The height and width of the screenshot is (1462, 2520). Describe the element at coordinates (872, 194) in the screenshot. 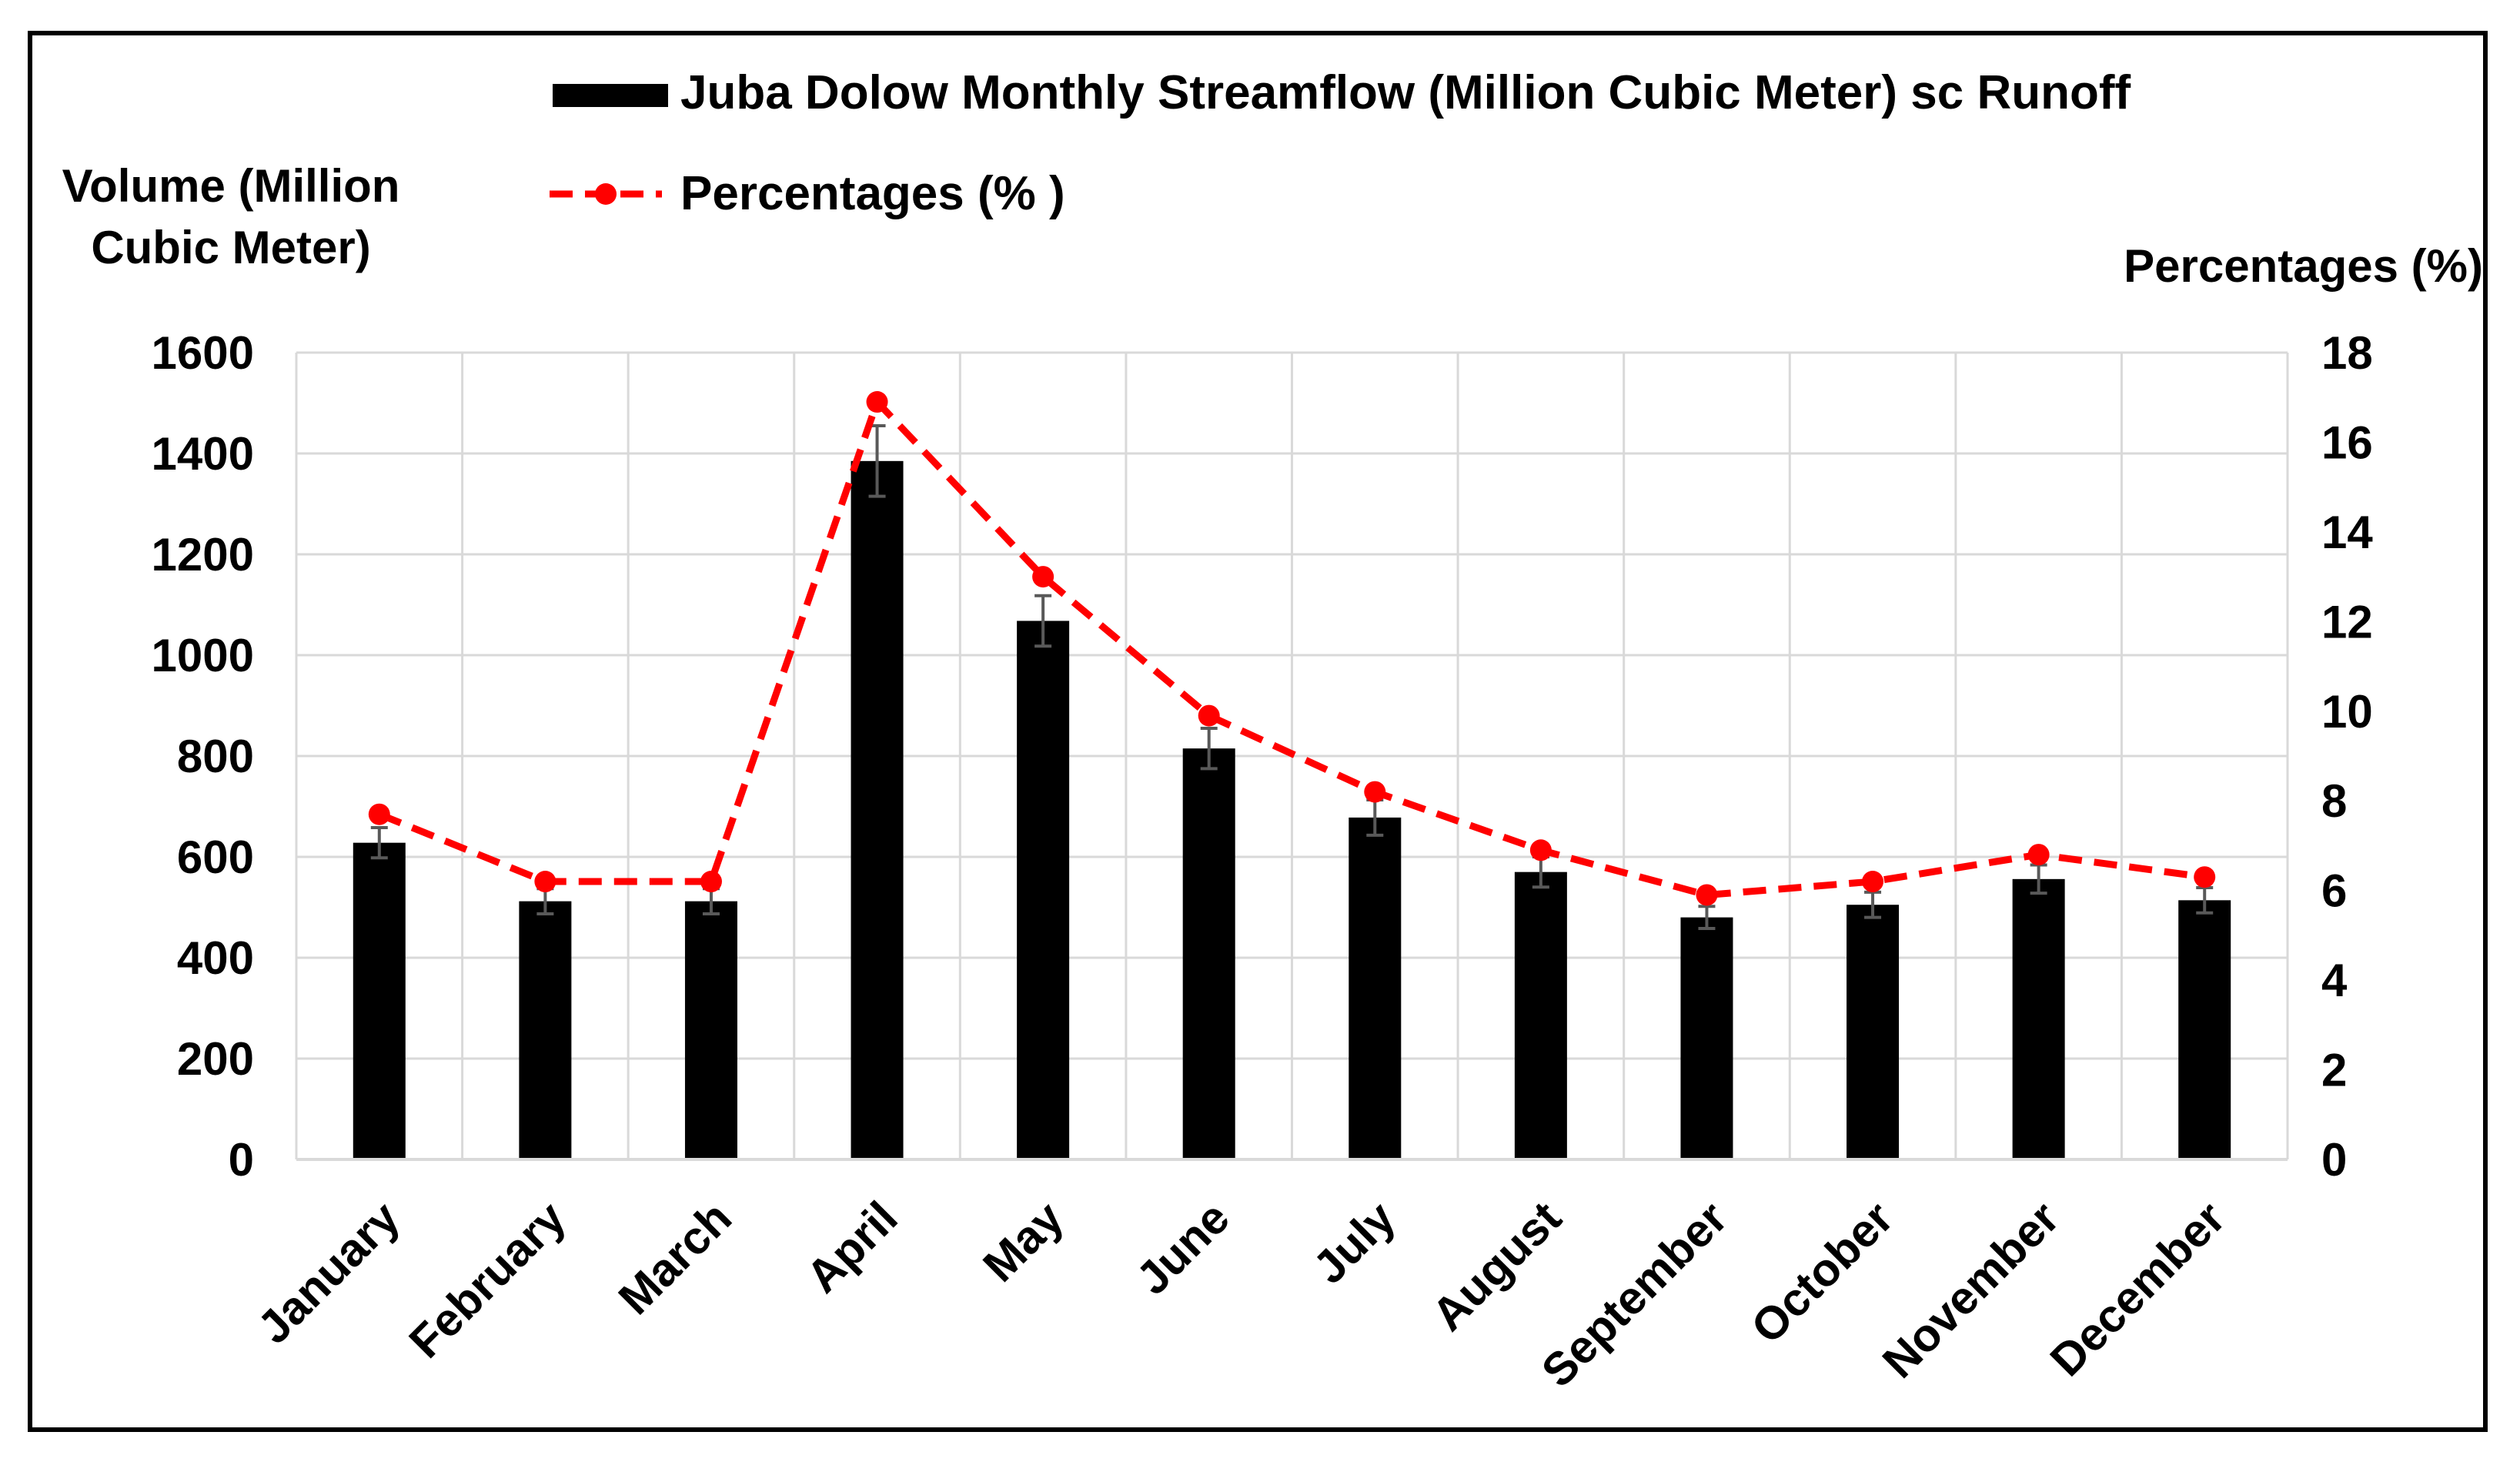

I see `legend-line-label: Percentages (% )` at that location.